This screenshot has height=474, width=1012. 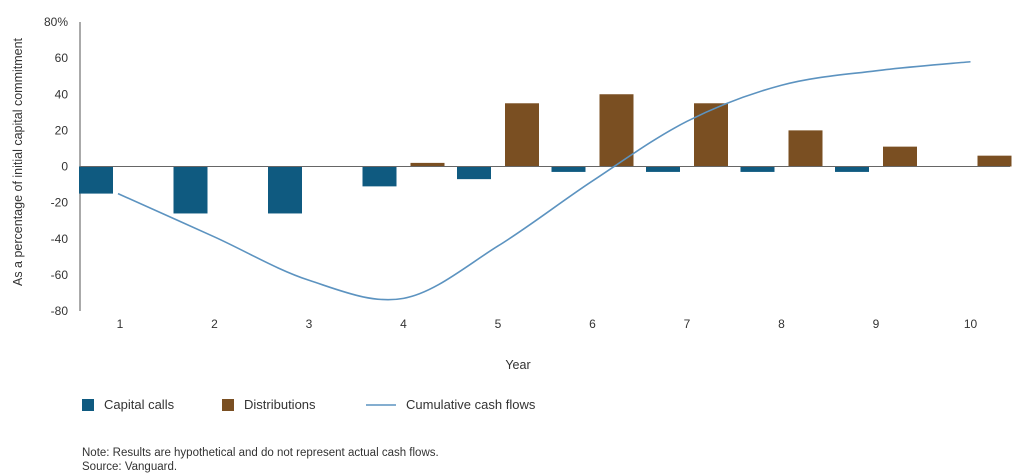 What do you see at coordinates (517, 365) in the screenshot?
I see `x-axis-title: Year` at bounding box center [517, 365].